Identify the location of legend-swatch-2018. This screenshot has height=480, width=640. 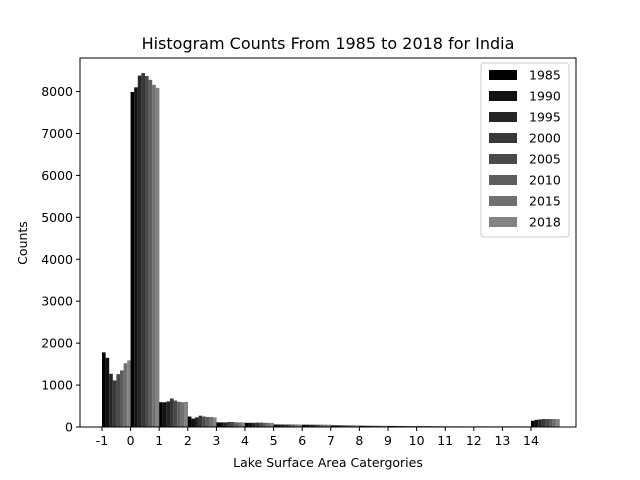
(503, 222).